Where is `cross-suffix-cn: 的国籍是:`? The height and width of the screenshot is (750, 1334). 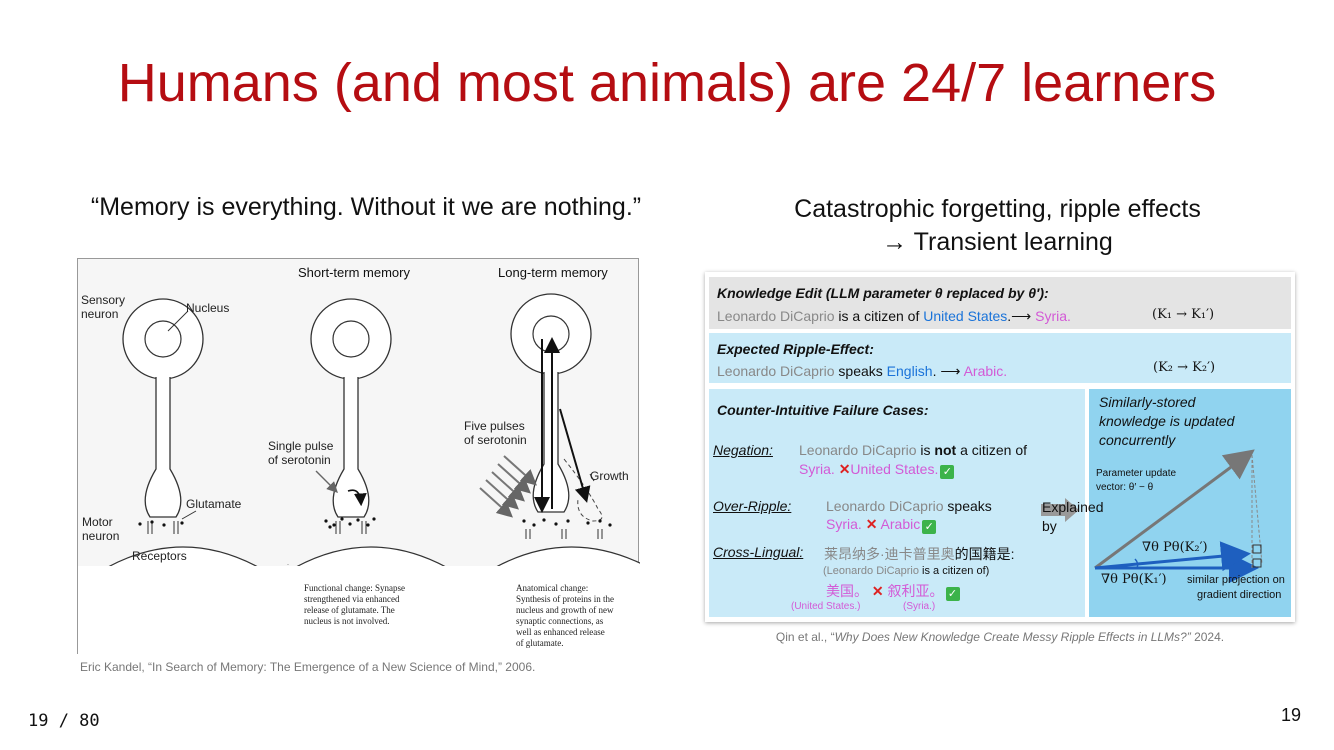 cross-suffix-cn: 的国籍是: is located at coordinates (984, 554).